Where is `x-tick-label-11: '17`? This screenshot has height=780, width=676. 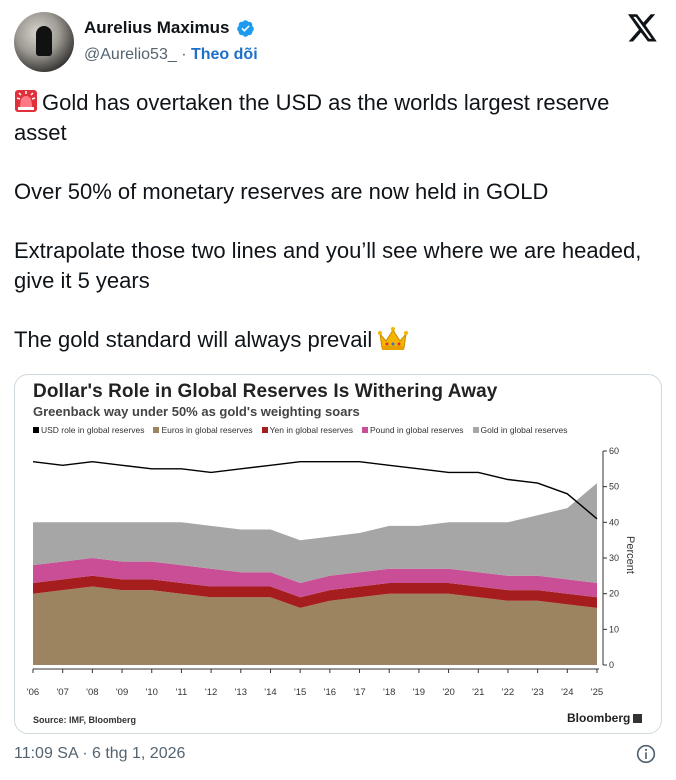
x-tick-label-11: '17 is located at coordinates (359, 692).